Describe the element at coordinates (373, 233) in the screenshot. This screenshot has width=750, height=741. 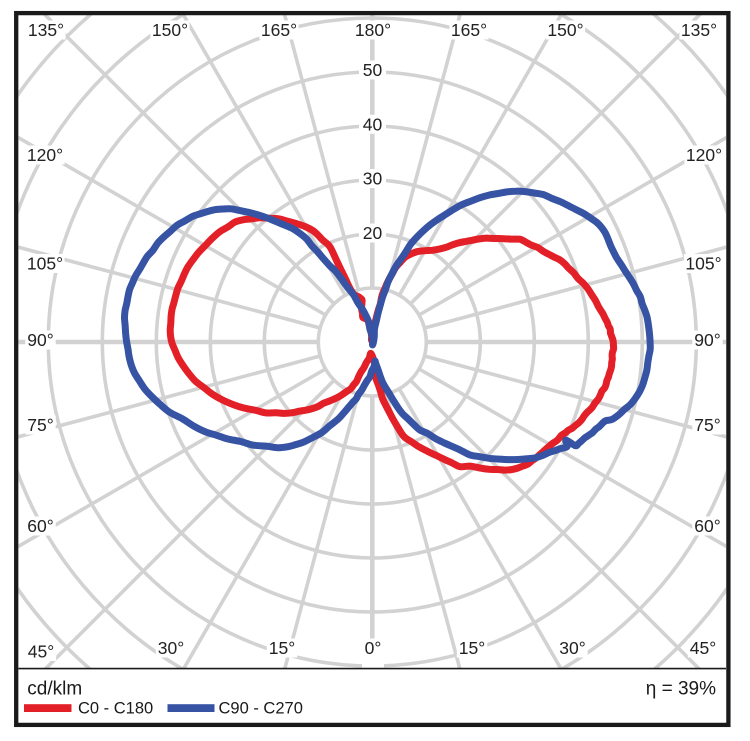
I see `svg-text: 20` at that location.